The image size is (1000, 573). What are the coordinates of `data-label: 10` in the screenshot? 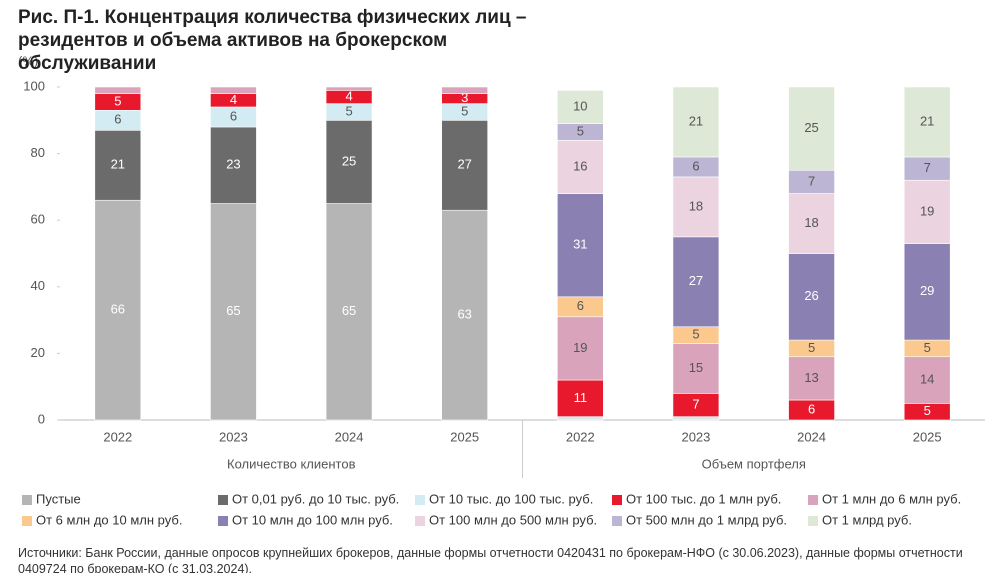 It's located at (580, 105).